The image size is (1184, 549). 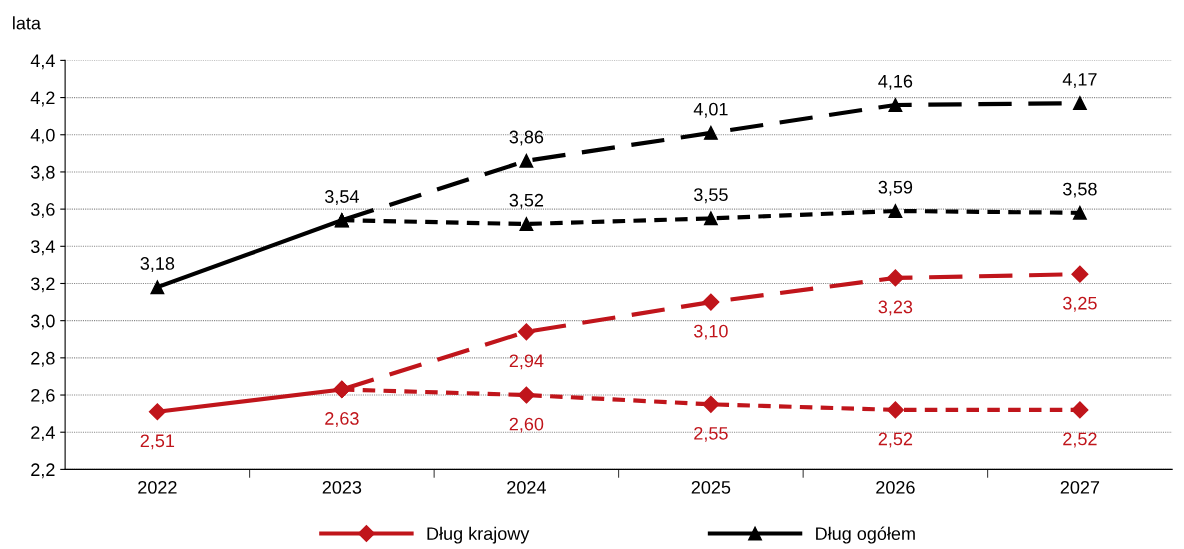 I want to click on data-label: 2,51, so click(x=157, y=442).